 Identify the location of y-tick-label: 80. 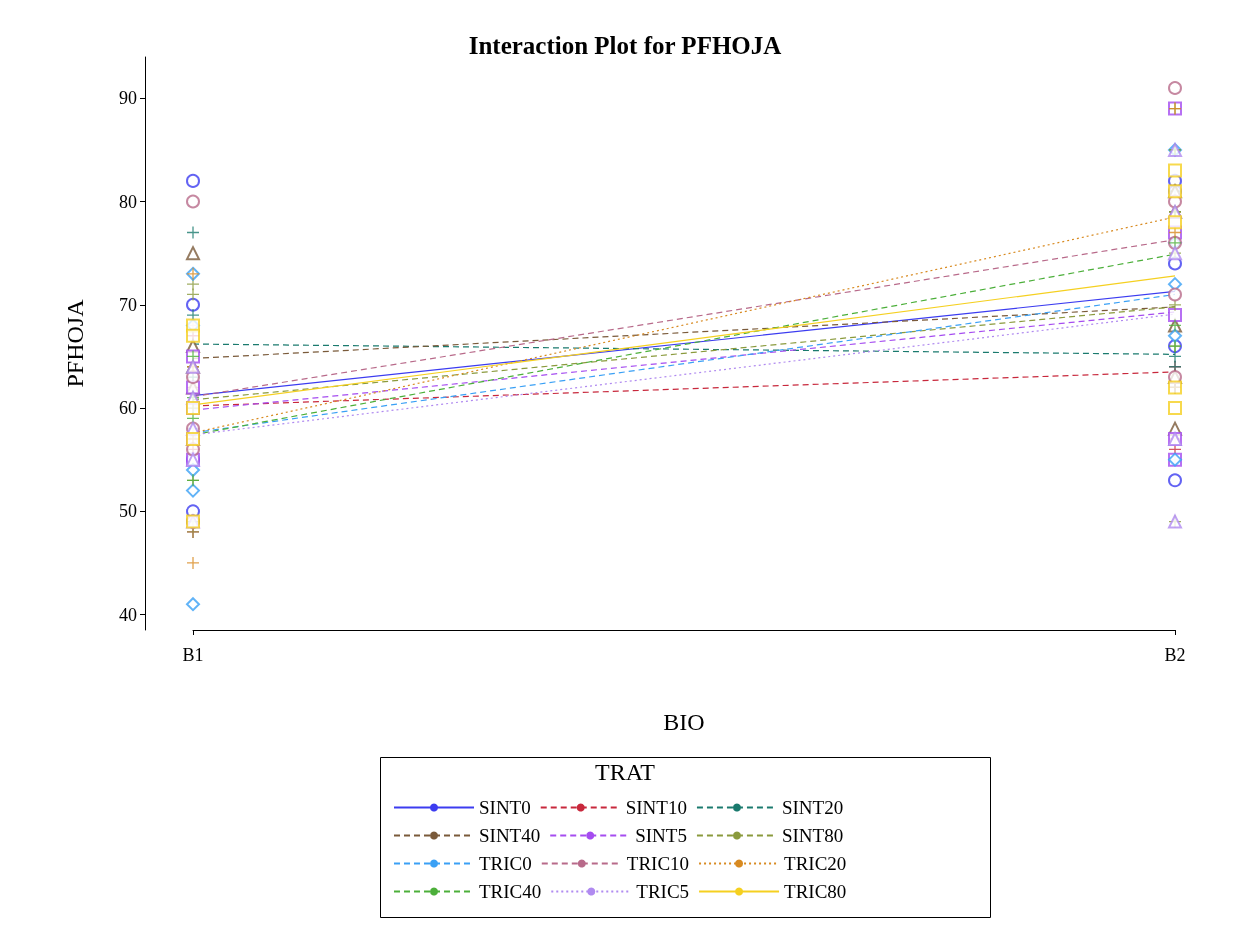
(128, 201).